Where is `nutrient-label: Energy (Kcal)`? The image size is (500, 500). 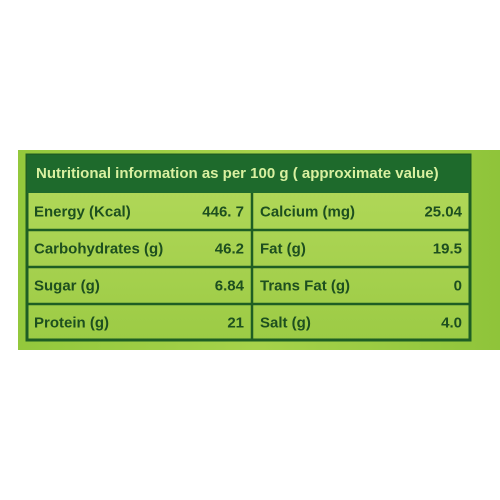
nutrient-label: Energy (Kcal) is located at coordinates (82, 211).